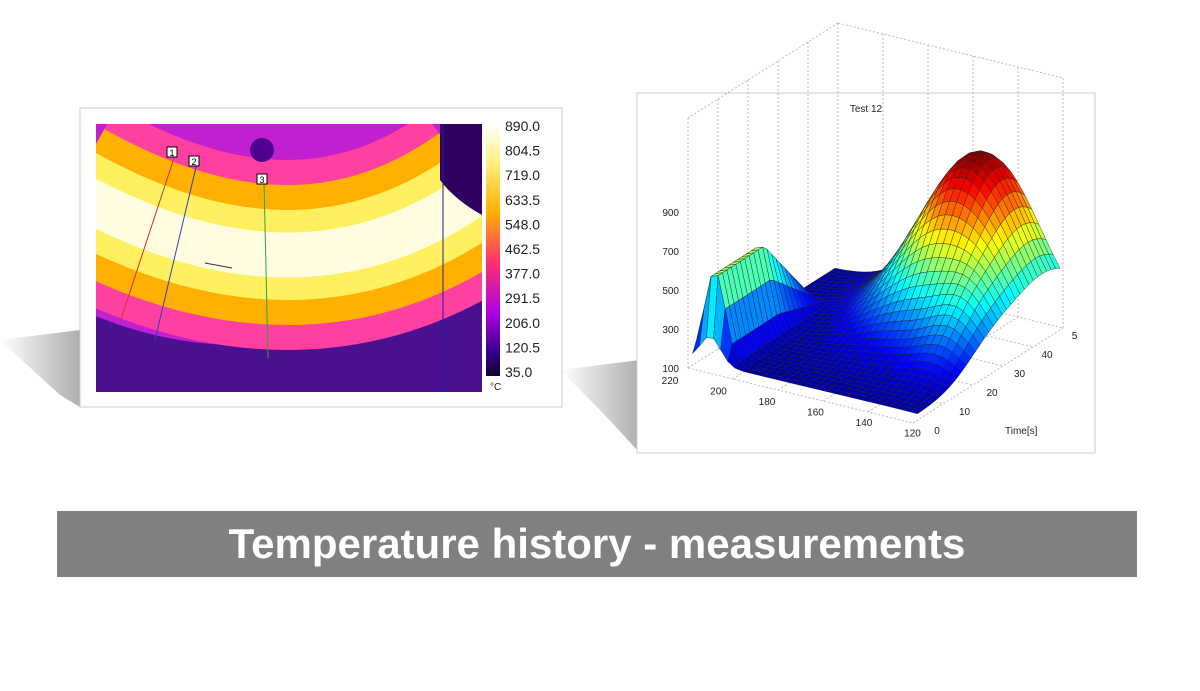  Describe the element at coordinates (289, 258) in the screenshot. I see `thermal-image` at that location.